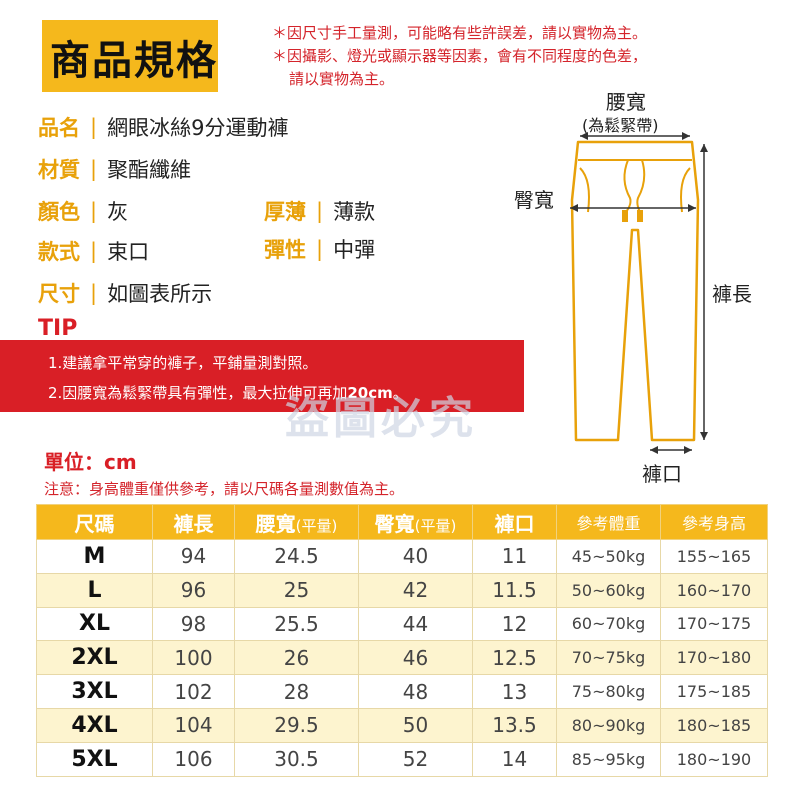 Image resolution: width=801 pixels, height=801 pixels. I want to click on table-row: 4XL 104 29.5 50 13.5 80~90kg 180~185, so click(402, 725).